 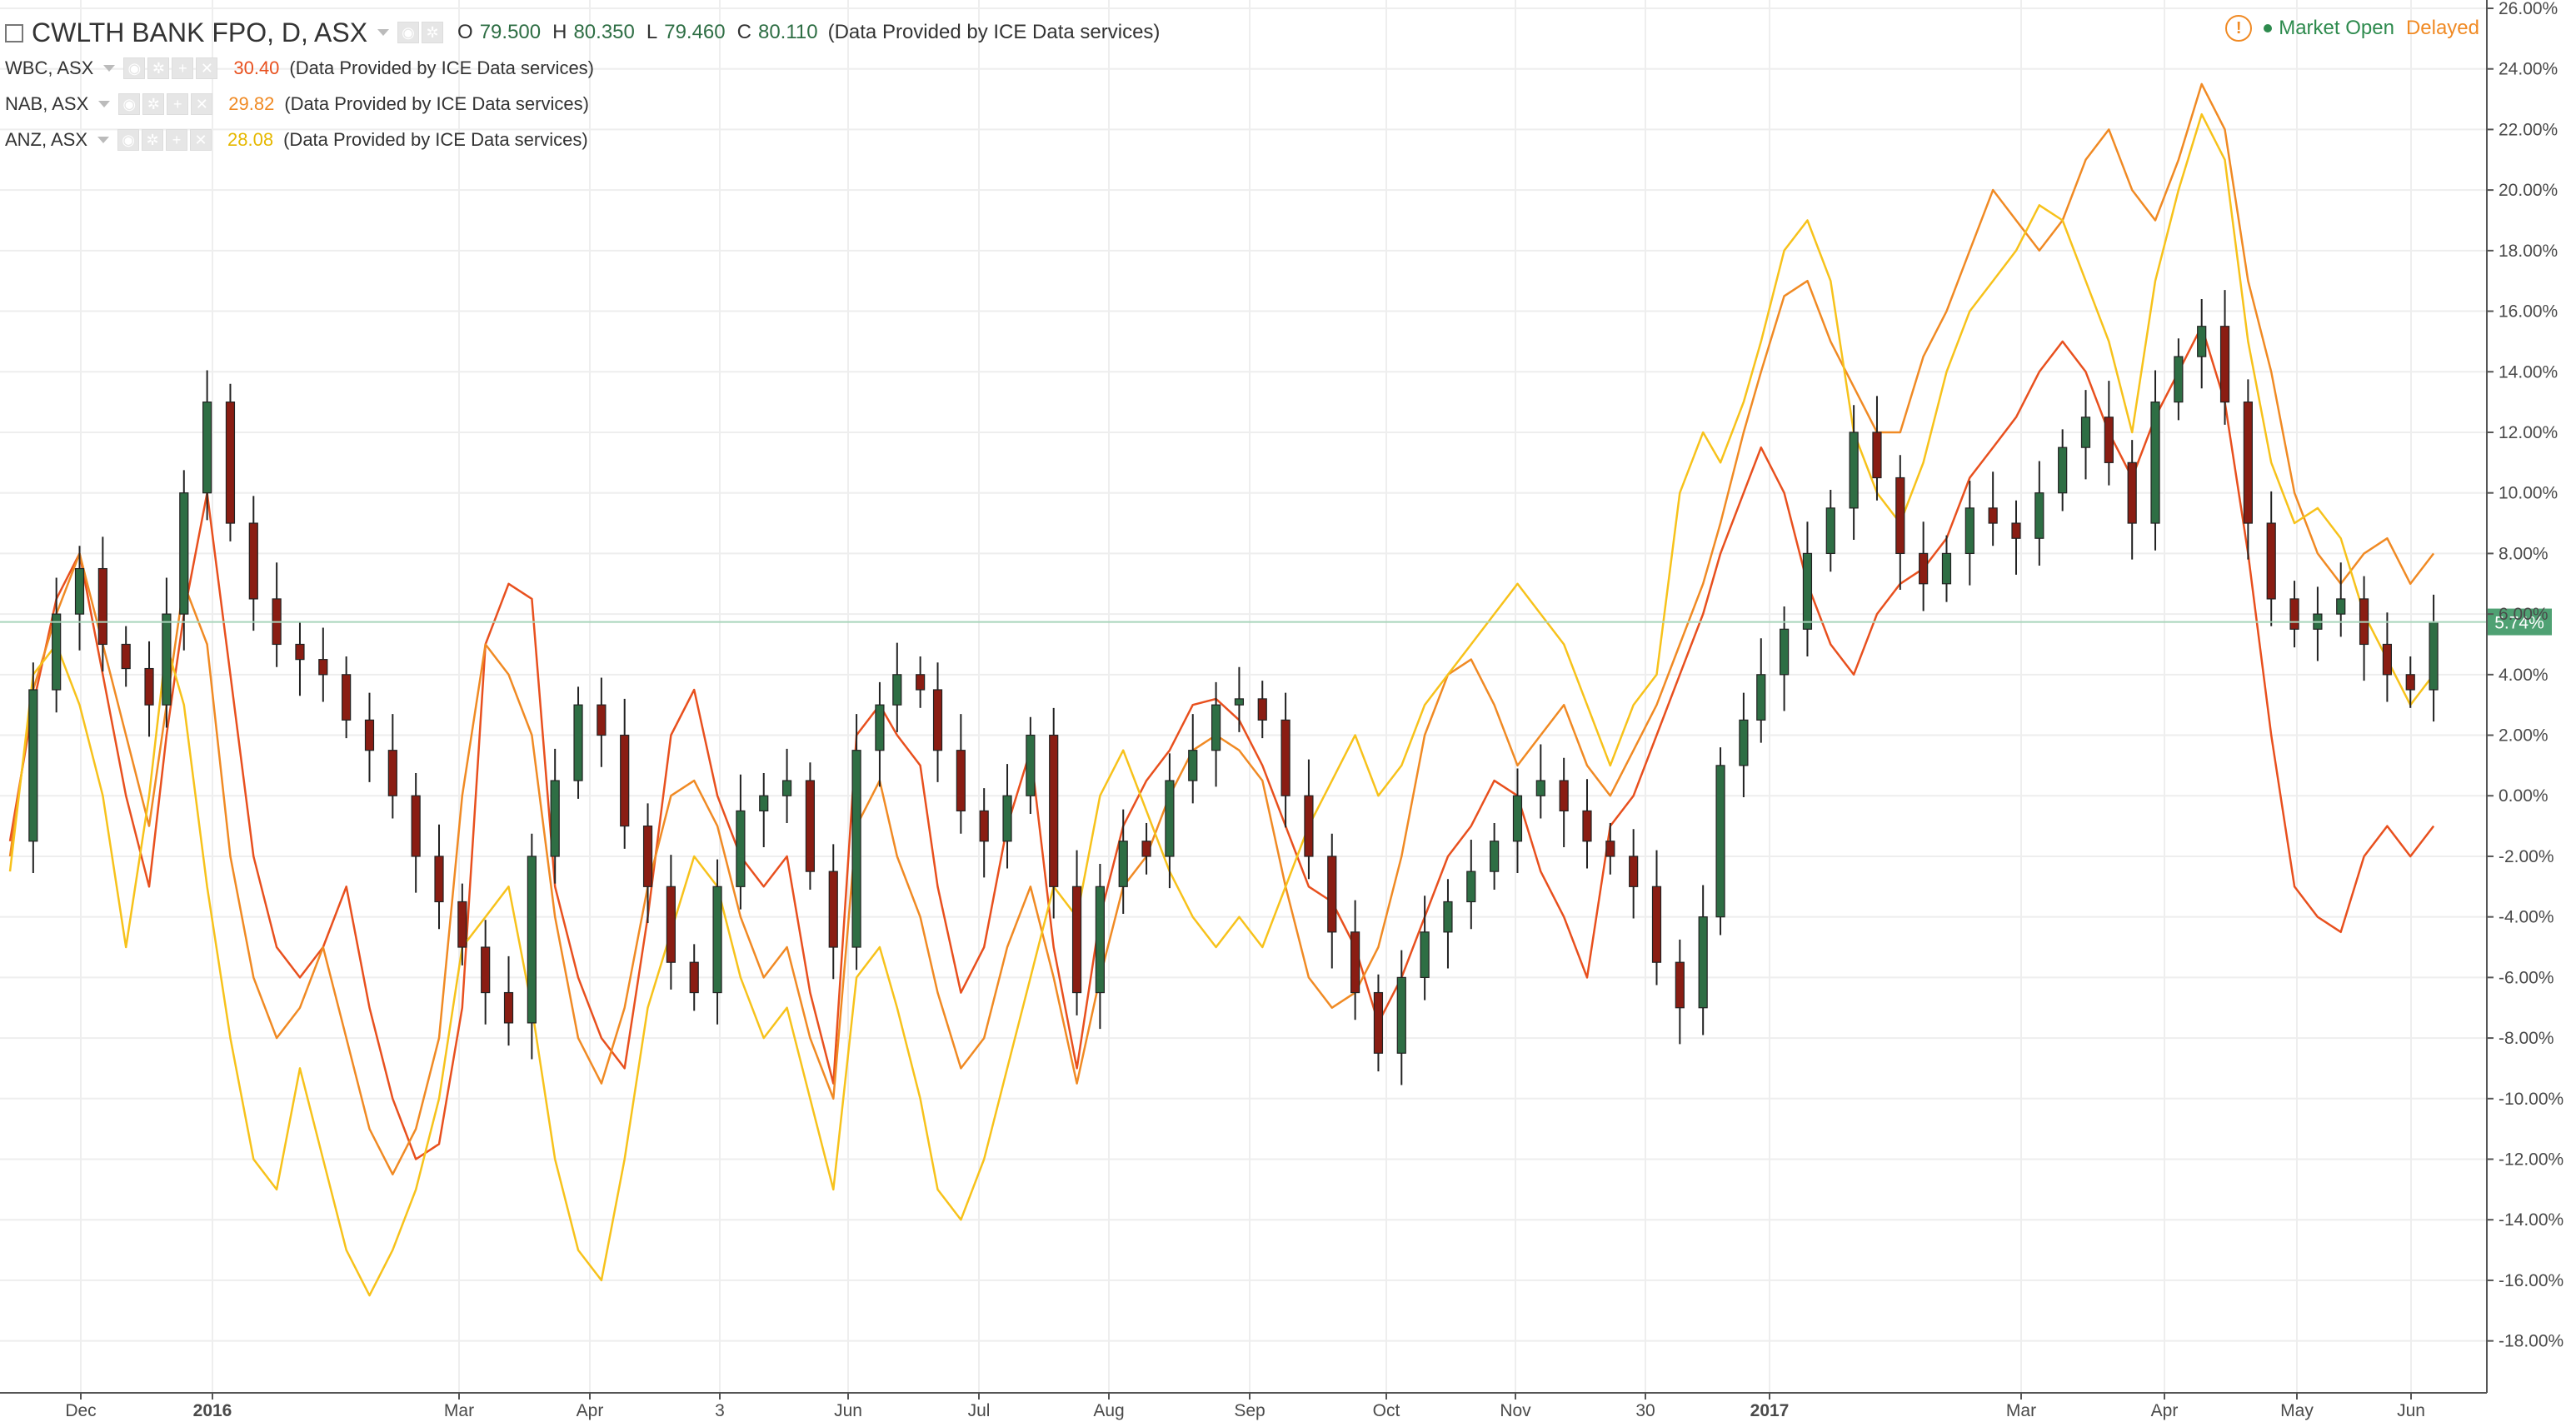 I want to click on y-tick-label: 20.00%, so click(x=2528, y=190).